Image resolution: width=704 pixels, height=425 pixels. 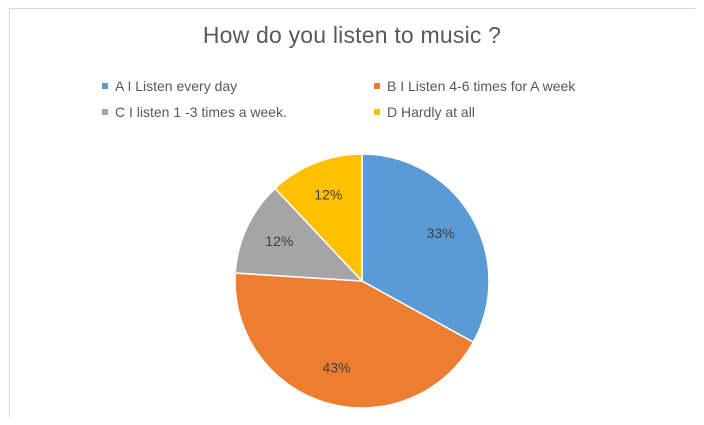 What do you see at coordinates (336, 368) in the screenshot?
I see `data-label-b: 43%` at bounding box center [336, 368].